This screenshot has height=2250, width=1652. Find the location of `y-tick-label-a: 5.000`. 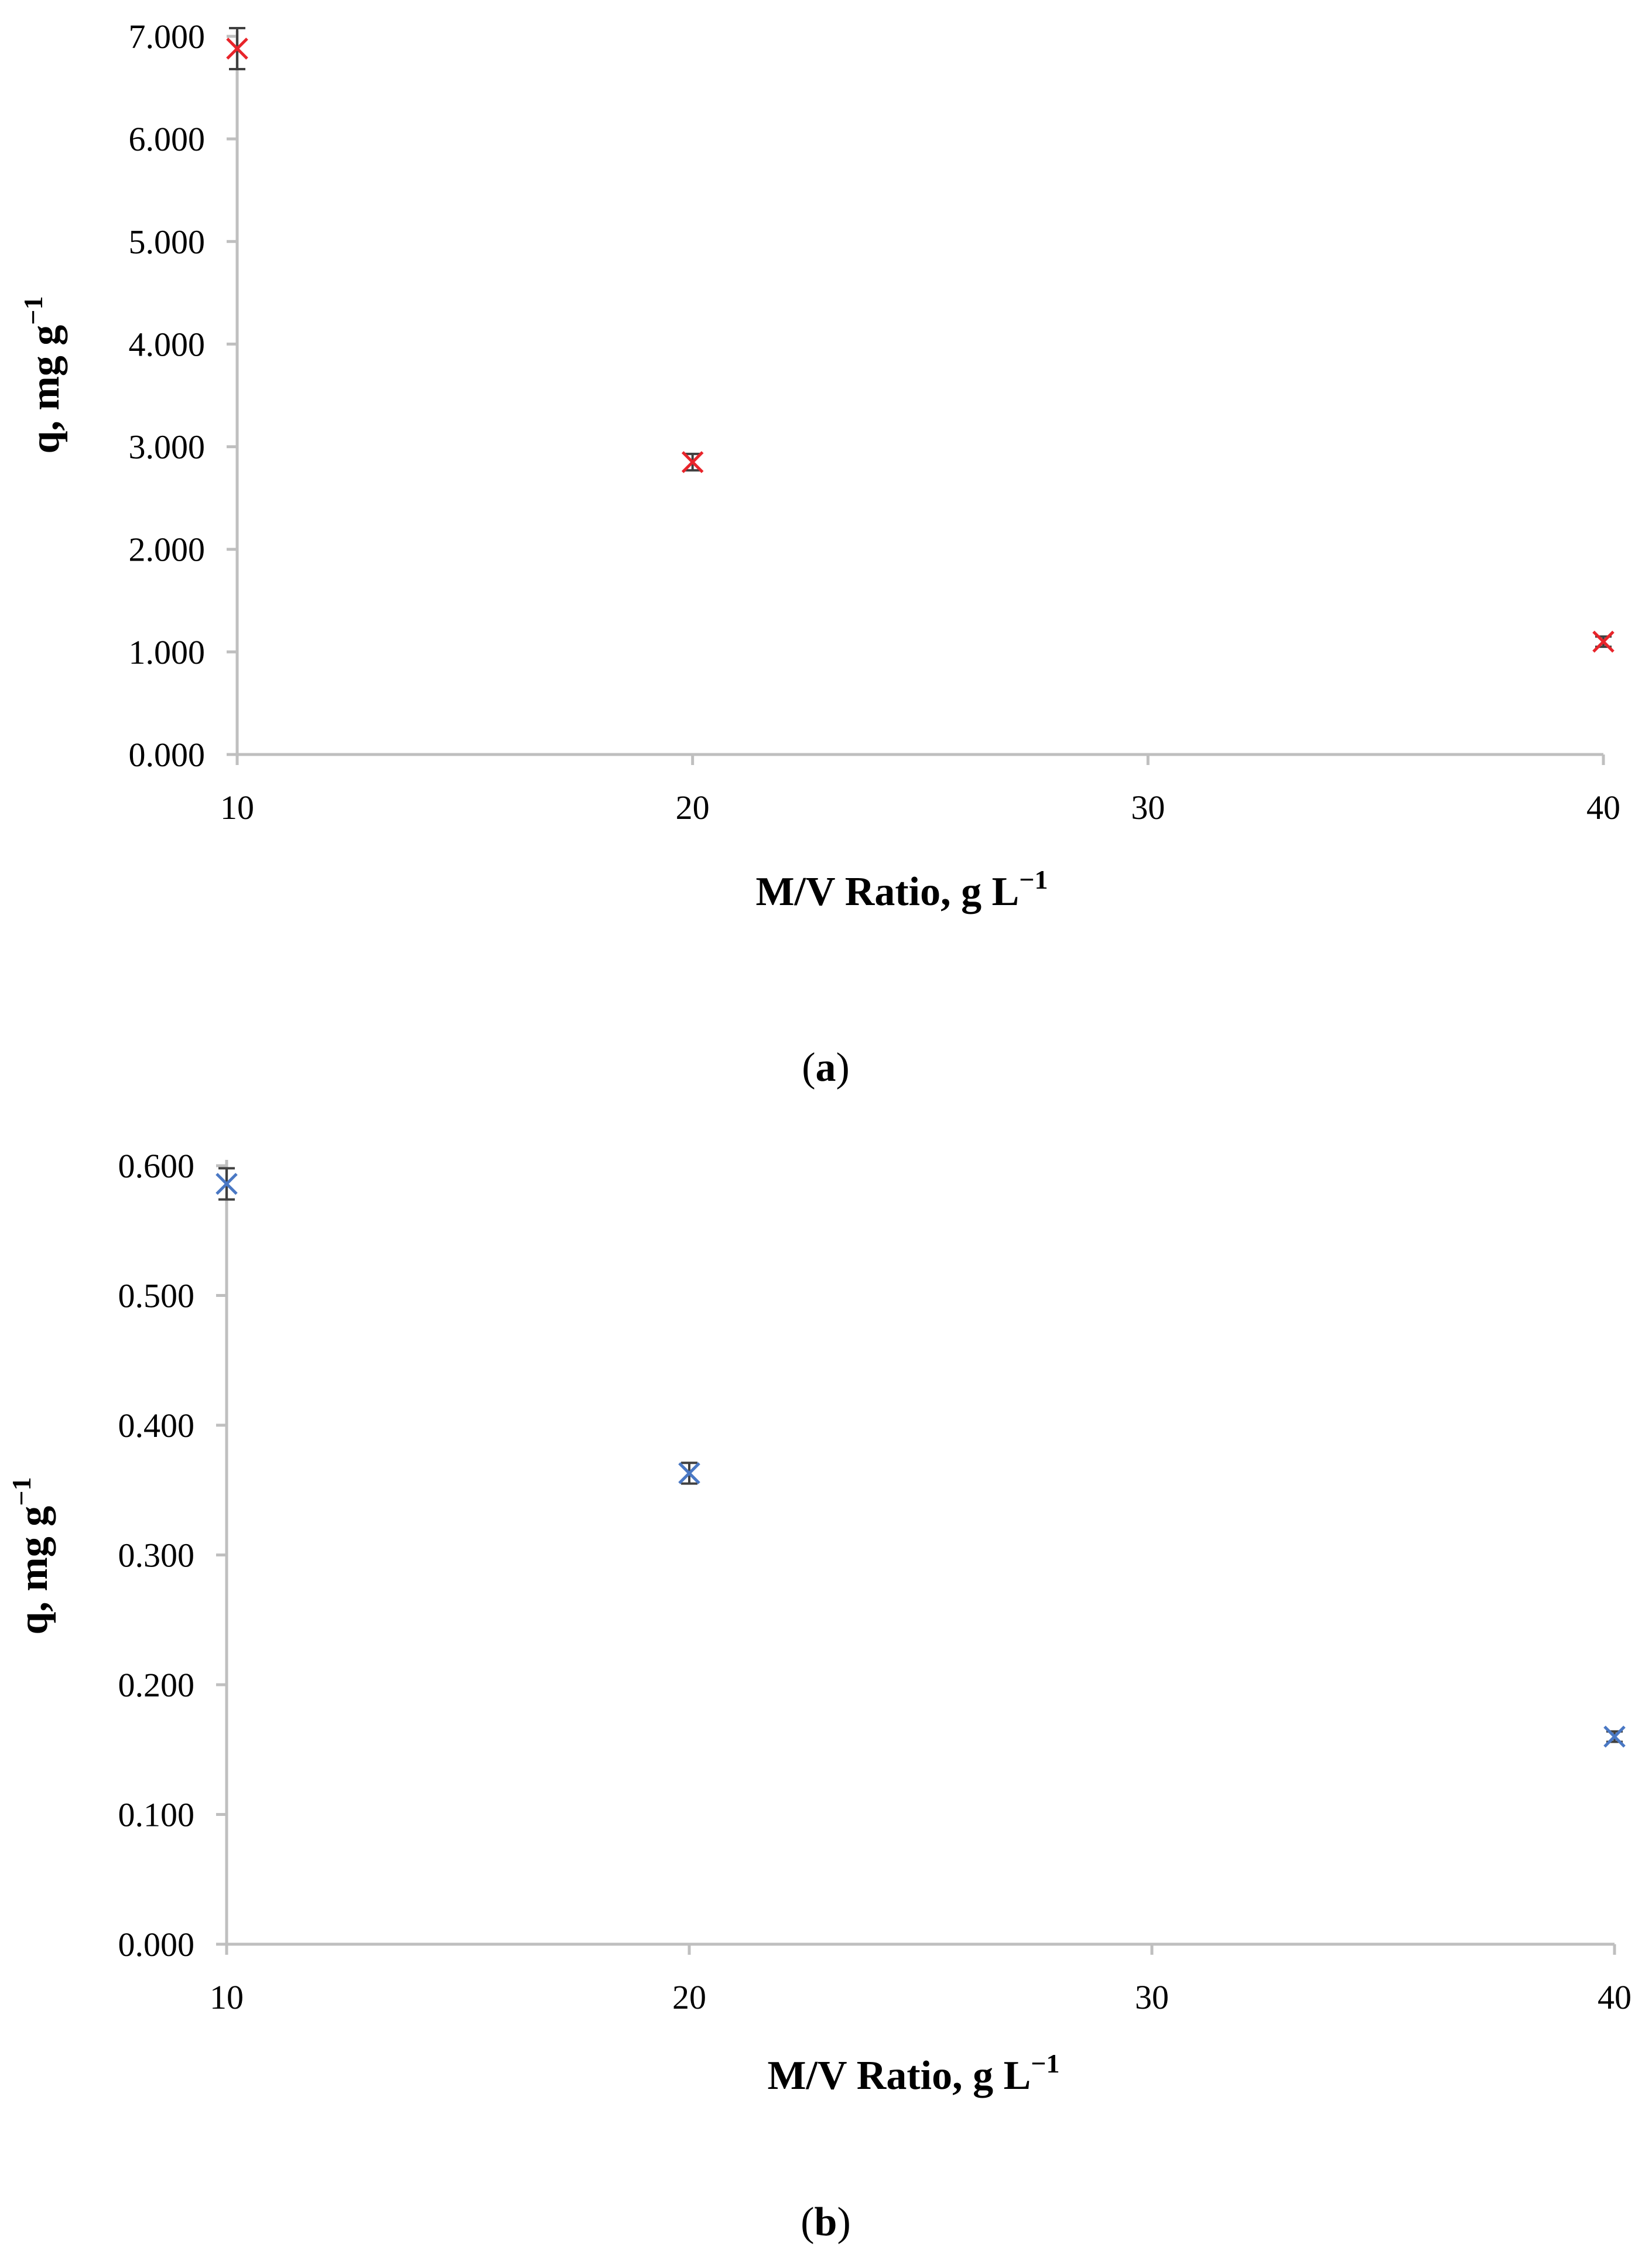

y-tick-label-a: 5.000 is located at coordinates (167, 242).